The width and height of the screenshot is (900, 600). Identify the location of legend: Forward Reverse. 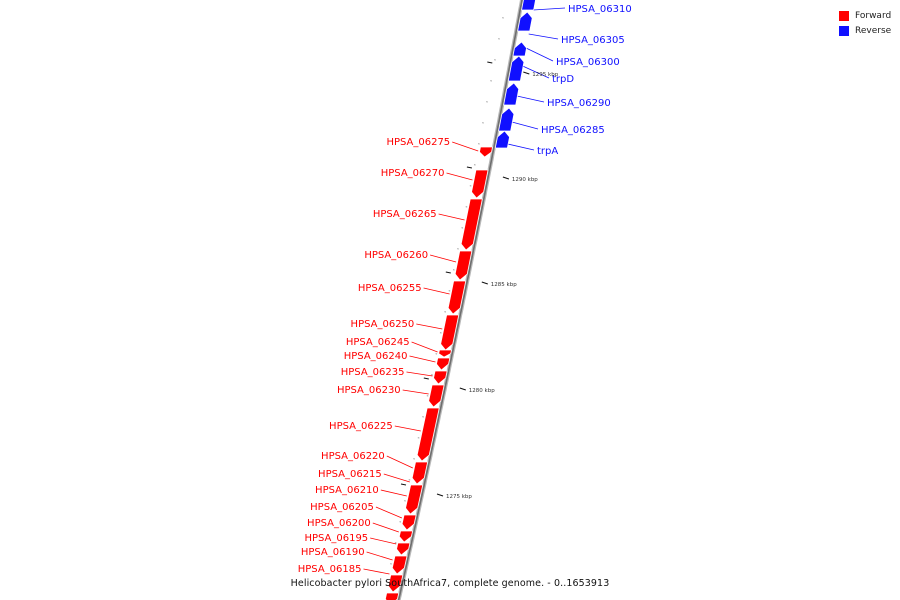
(865, 24).